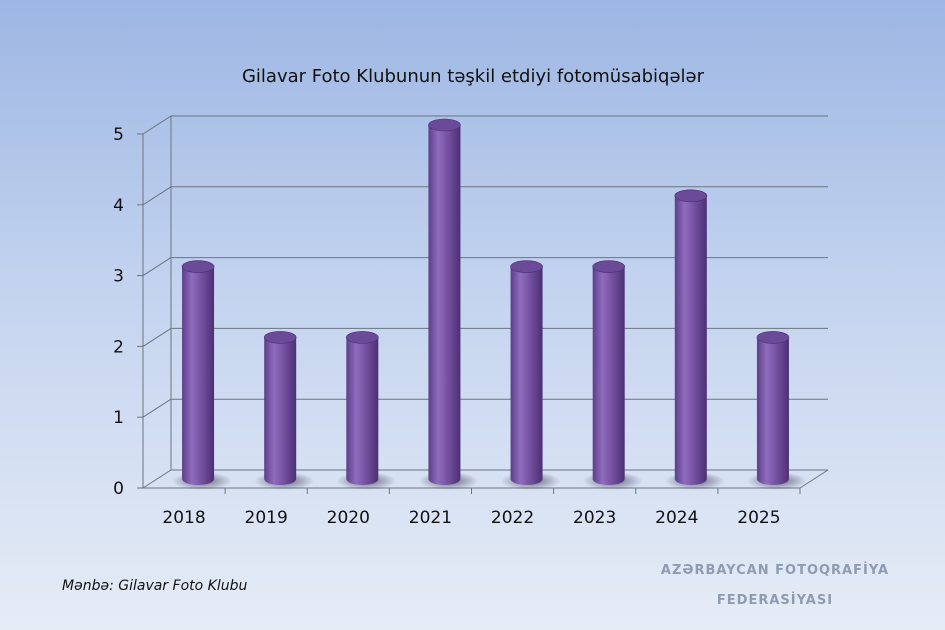 This screenshot has width=945, height=630. I want to click on bar-2022, so click(530, 375).